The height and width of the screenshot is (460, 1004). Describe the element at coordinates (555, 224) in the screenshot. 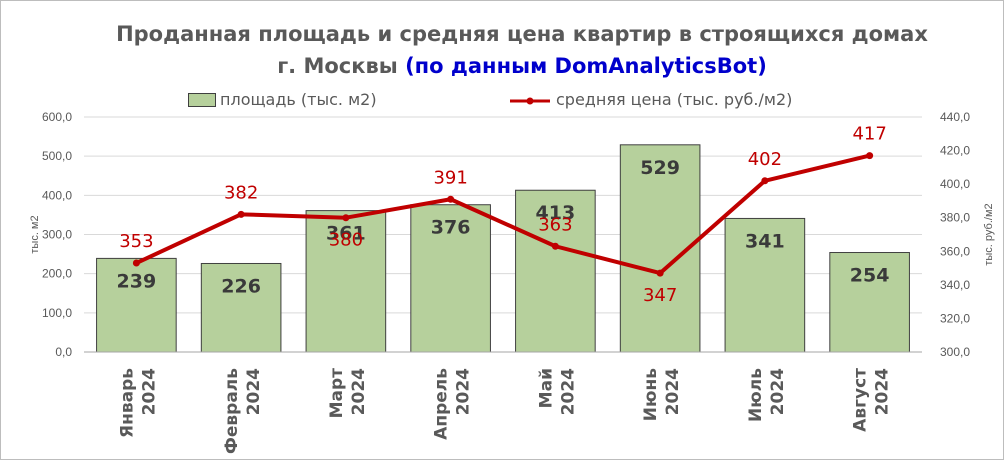

I see `price-data-label: 363` at that location.